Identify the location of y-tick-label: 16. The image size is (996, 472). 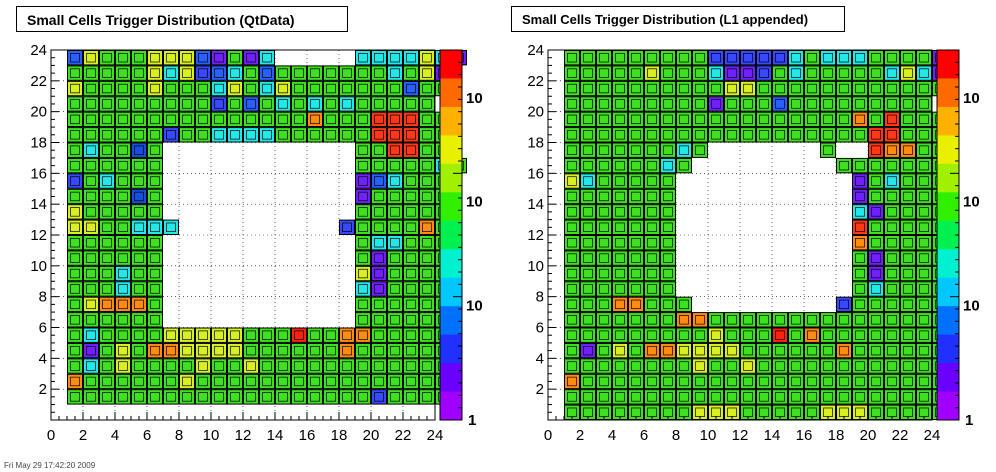
(535, 173).